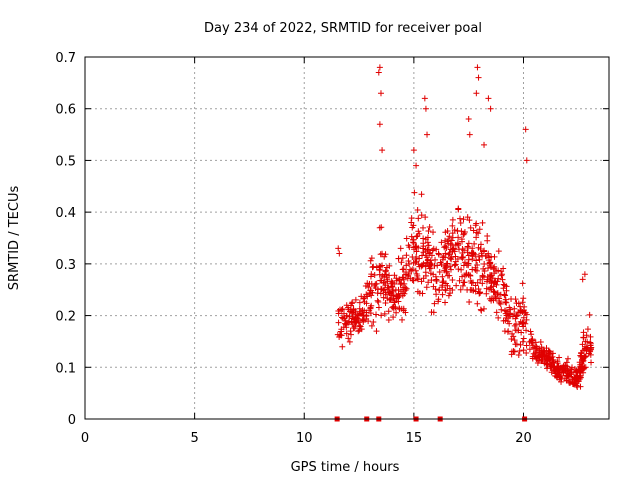 This screenshot has height=480, width=640. Describe the element at coordinates (72, 420) in the screenshot. I see `y-tick-label: 0` at that location.